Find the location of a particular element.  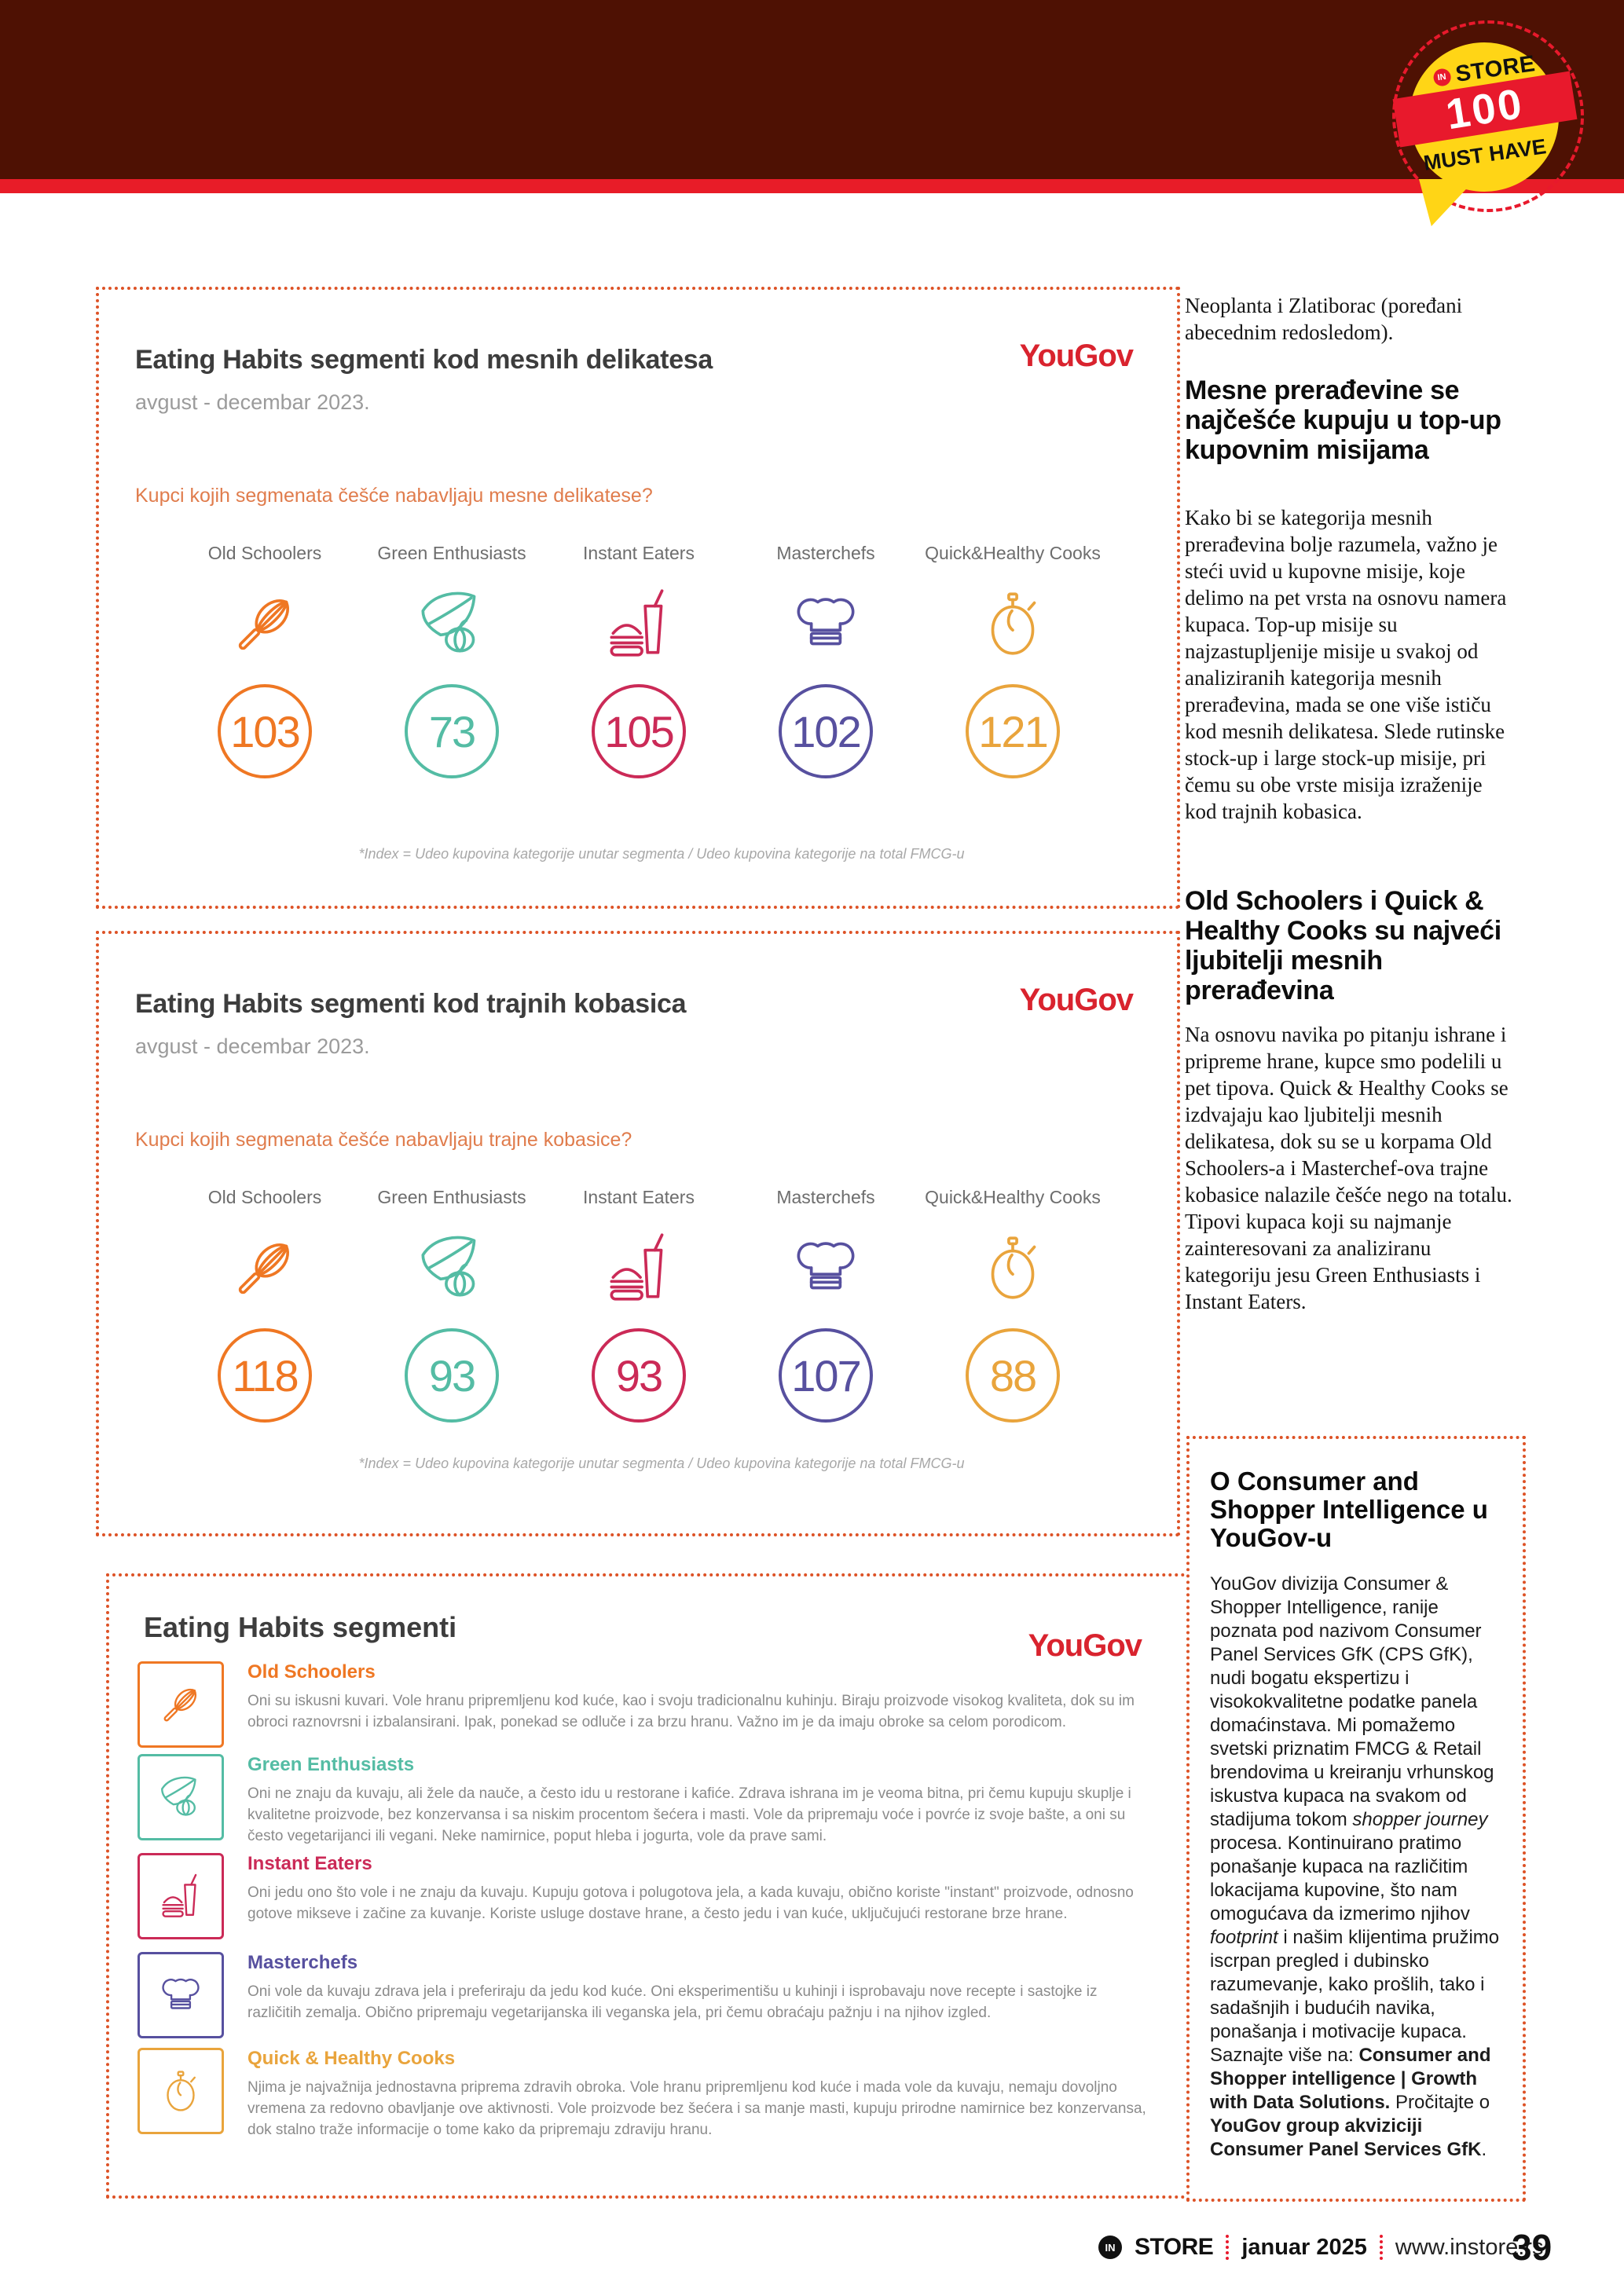

segments-box-title: Eating Habits segmenti is located at coordinates (300, 1627).